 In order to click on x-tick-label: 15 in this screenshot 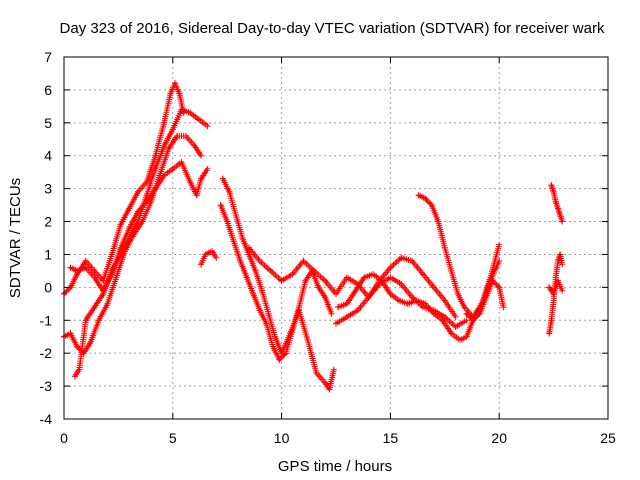, I will do `click(391, 438)`.